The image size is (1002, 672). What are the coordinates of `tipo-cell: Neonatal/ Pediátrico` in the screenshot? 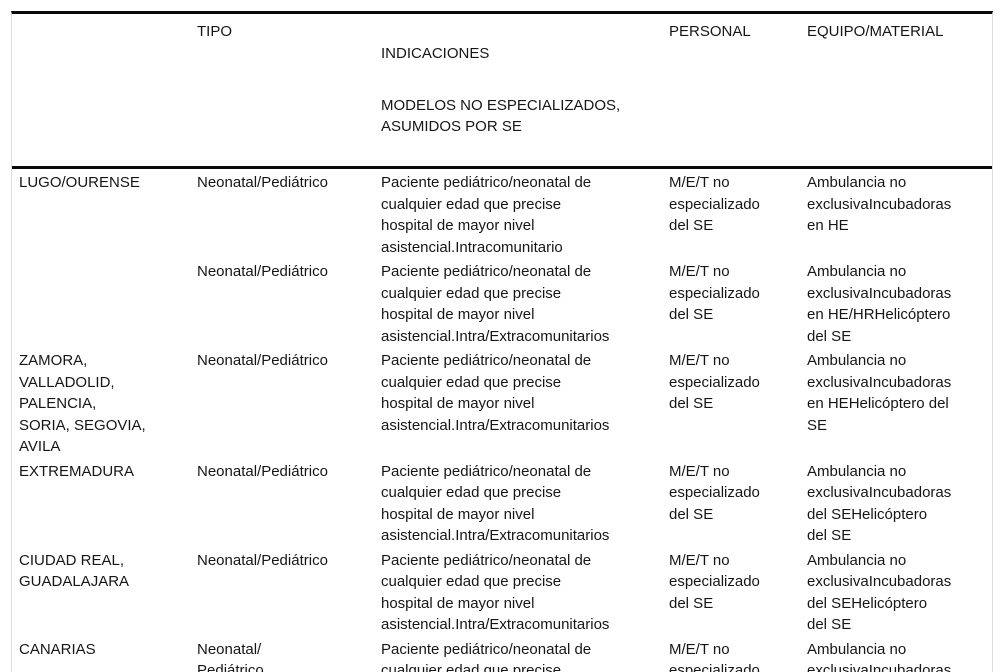 It's located at (230, 656).